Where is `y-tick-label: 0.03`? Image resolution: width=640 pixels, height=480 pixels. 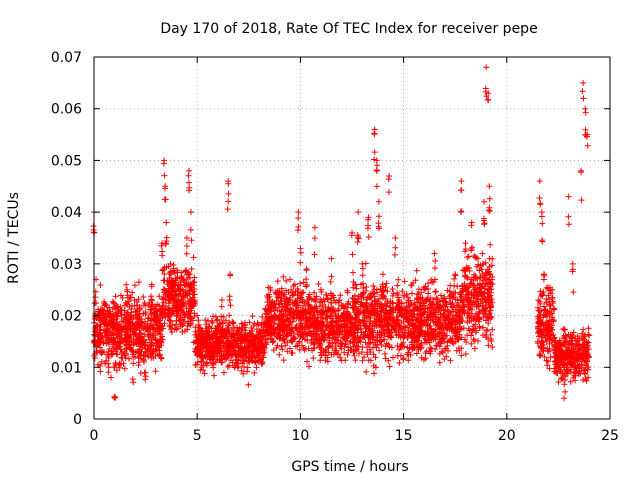 y-tick-label: 0.03 is located at coordinates (66, 265).